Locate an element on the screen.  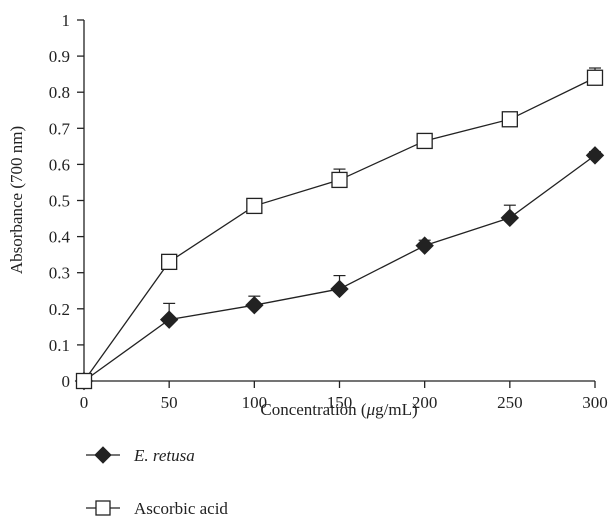
y-tick-label: 0.2 is located at coordinates (59, 309).